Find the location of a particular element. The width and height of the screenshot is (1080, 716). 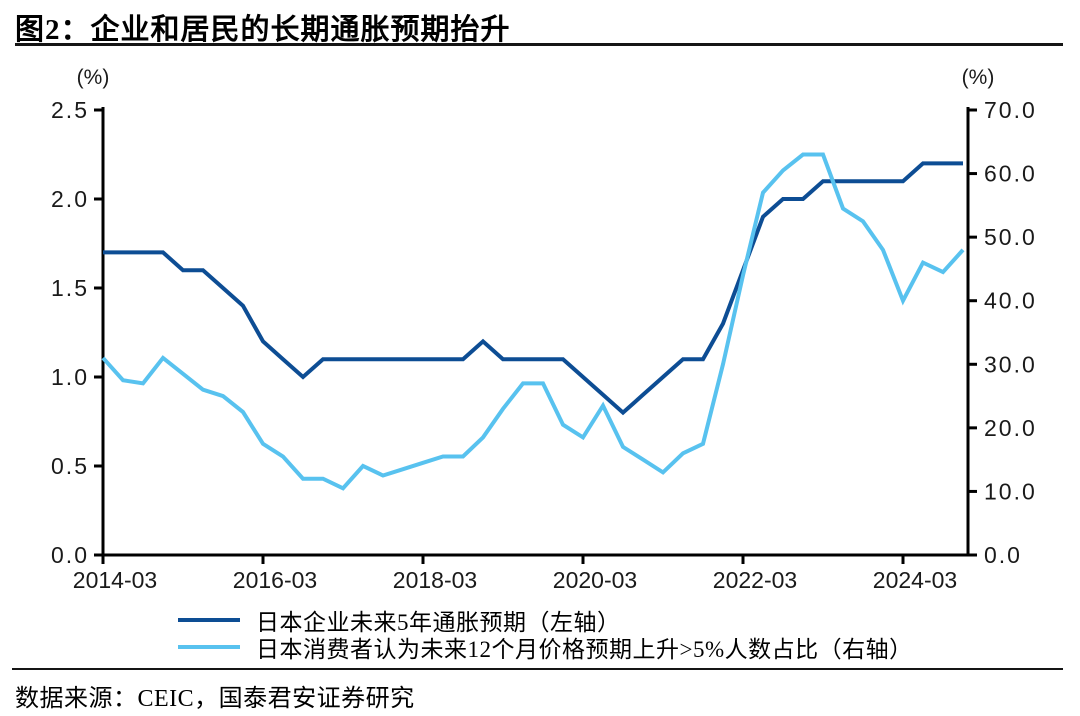

legend-item-enterprise: 日本企业未来5年通胀预期（左轴） is located at coordinates (545, 620).